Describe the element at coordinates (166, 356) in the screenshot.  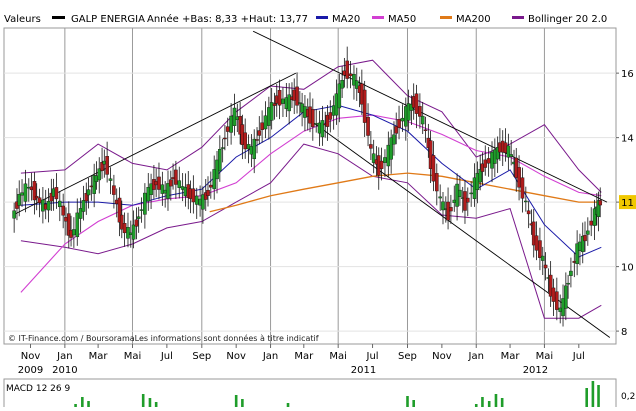
I see `x-tick-label-4: Jul` at that location.